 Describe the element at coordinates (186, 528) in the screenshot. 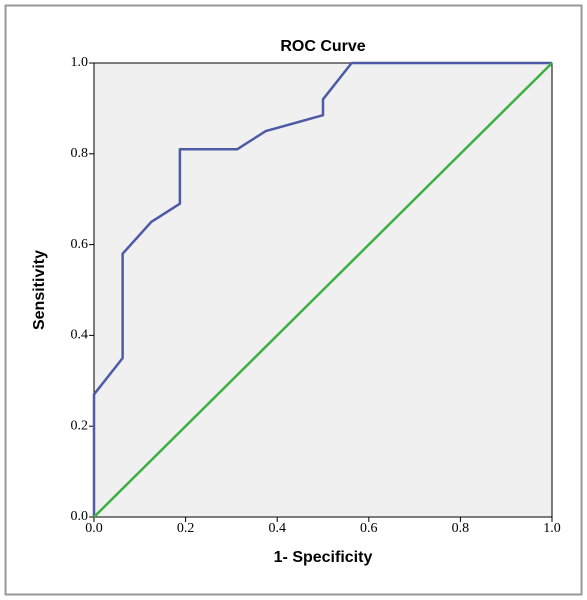

I see `x-tick-label: 0.2` at that location.